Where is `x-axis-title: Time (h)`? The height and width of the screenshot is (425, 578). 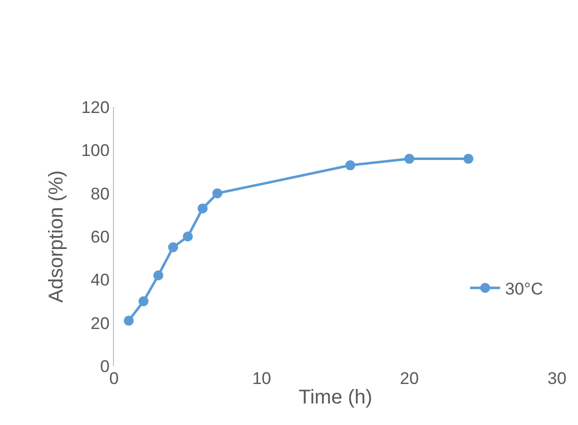
x-axis-title: Time (h) is located at coordinates (335, 397).